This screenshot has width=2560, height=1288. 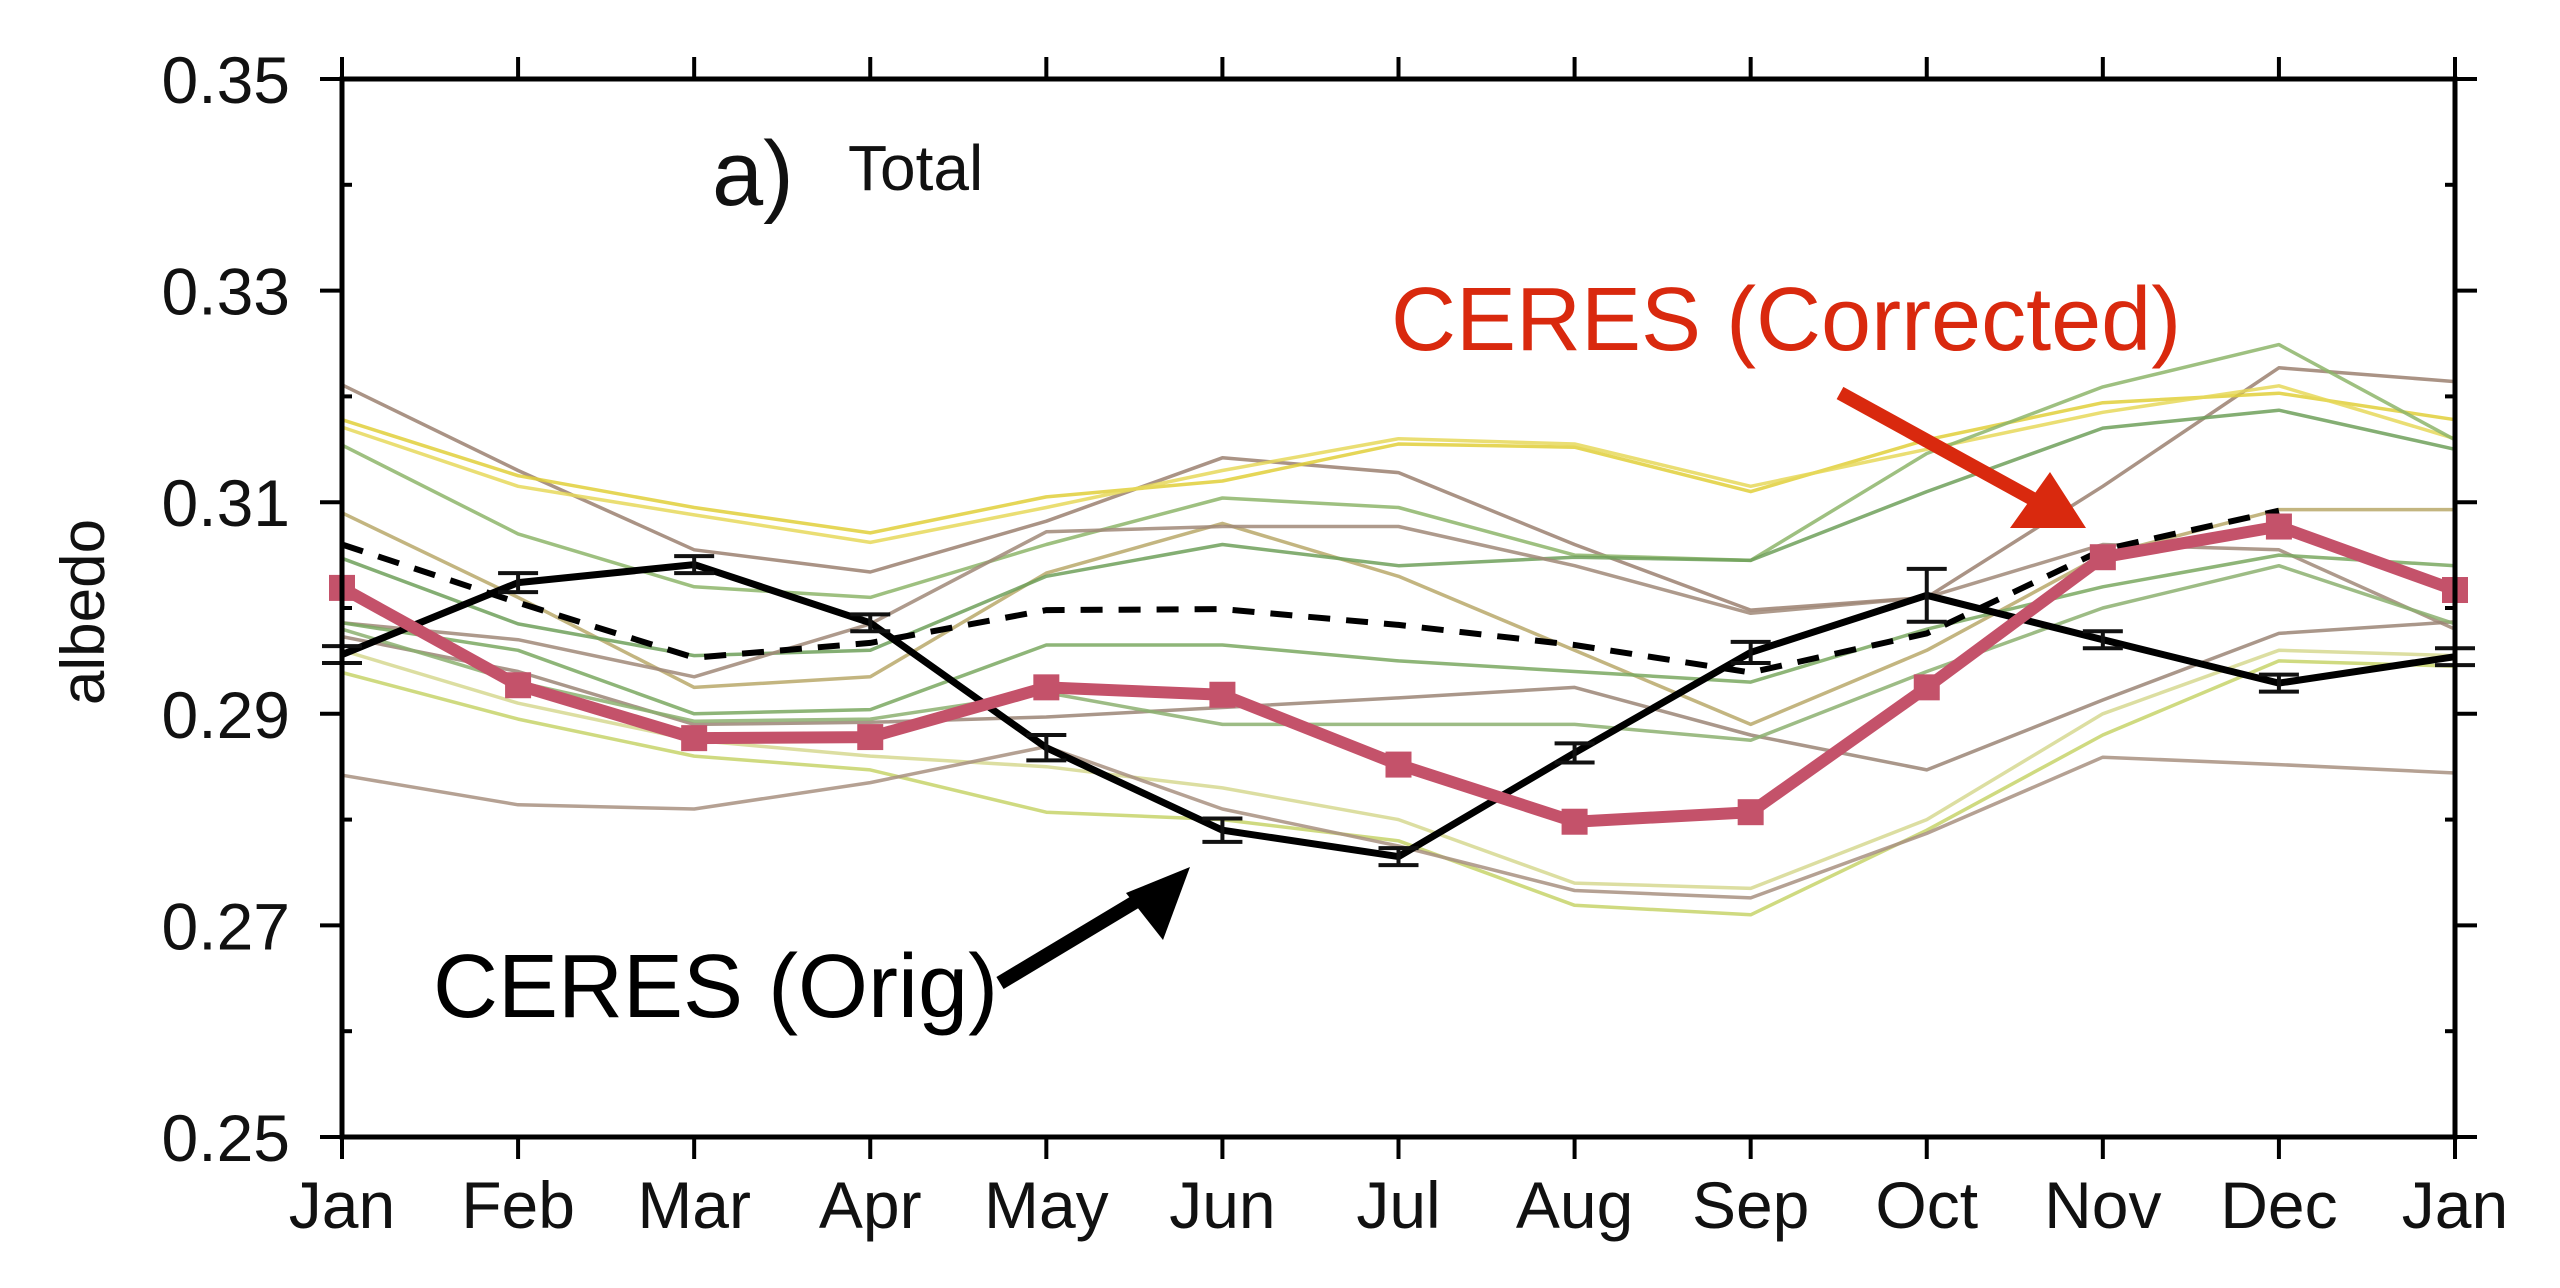 I want to click on x-tick-label: Aug, so click(x=1574, y=1205).